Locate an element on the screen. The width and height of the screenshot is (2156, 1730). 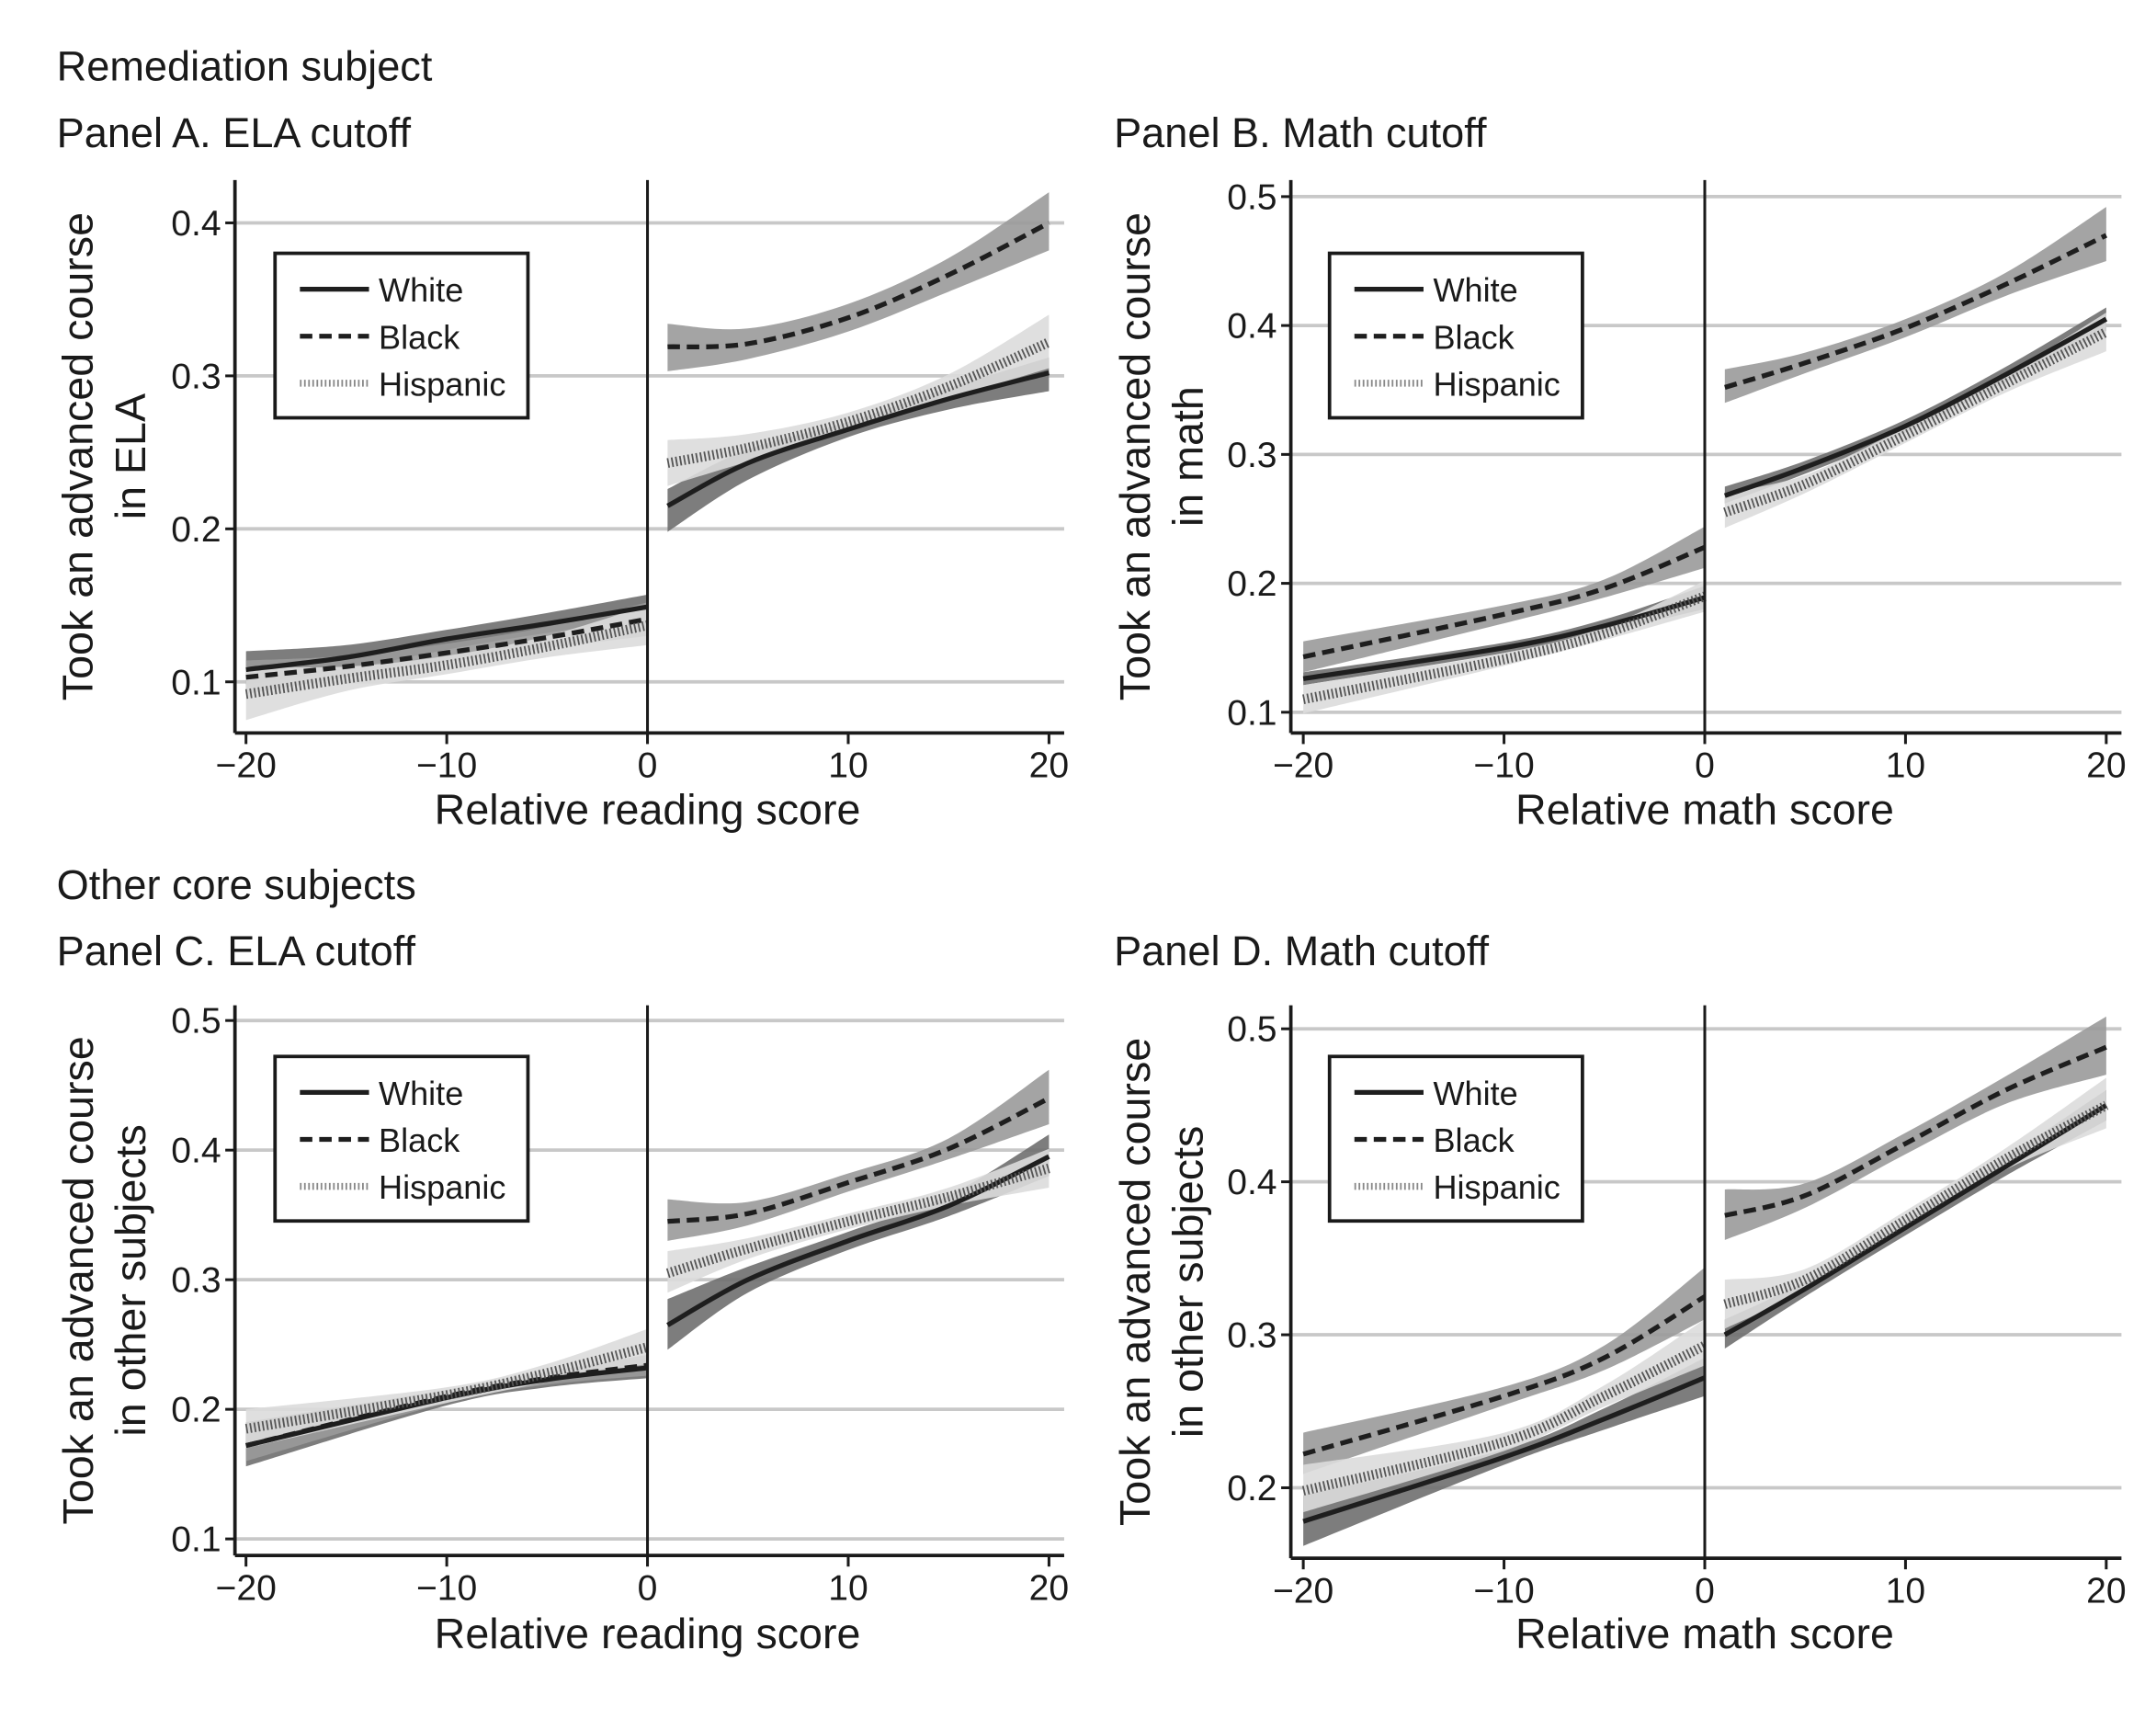
panel-title: Panel A. ELA cutoff is located at coordinates (234, 132).